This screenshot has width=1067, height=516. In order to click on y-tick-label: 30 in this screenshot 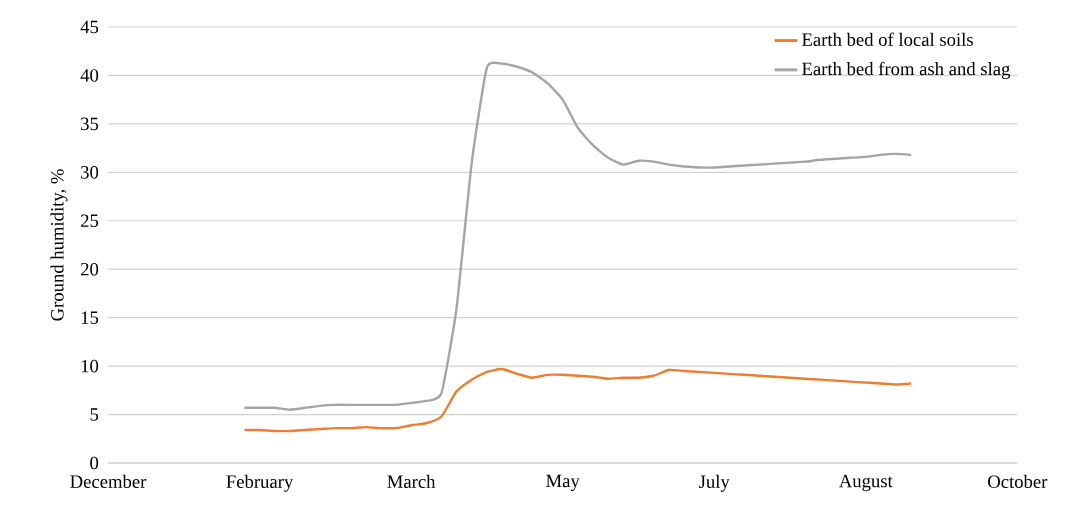, I will do `click(90, 172)`.